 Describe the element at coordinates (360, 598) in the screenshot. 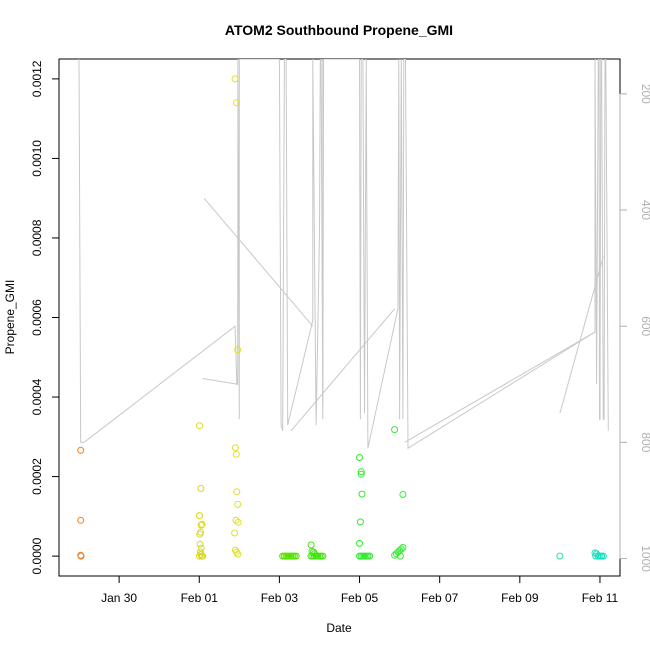

I see `x-tick-label: Feb 05` at that location.